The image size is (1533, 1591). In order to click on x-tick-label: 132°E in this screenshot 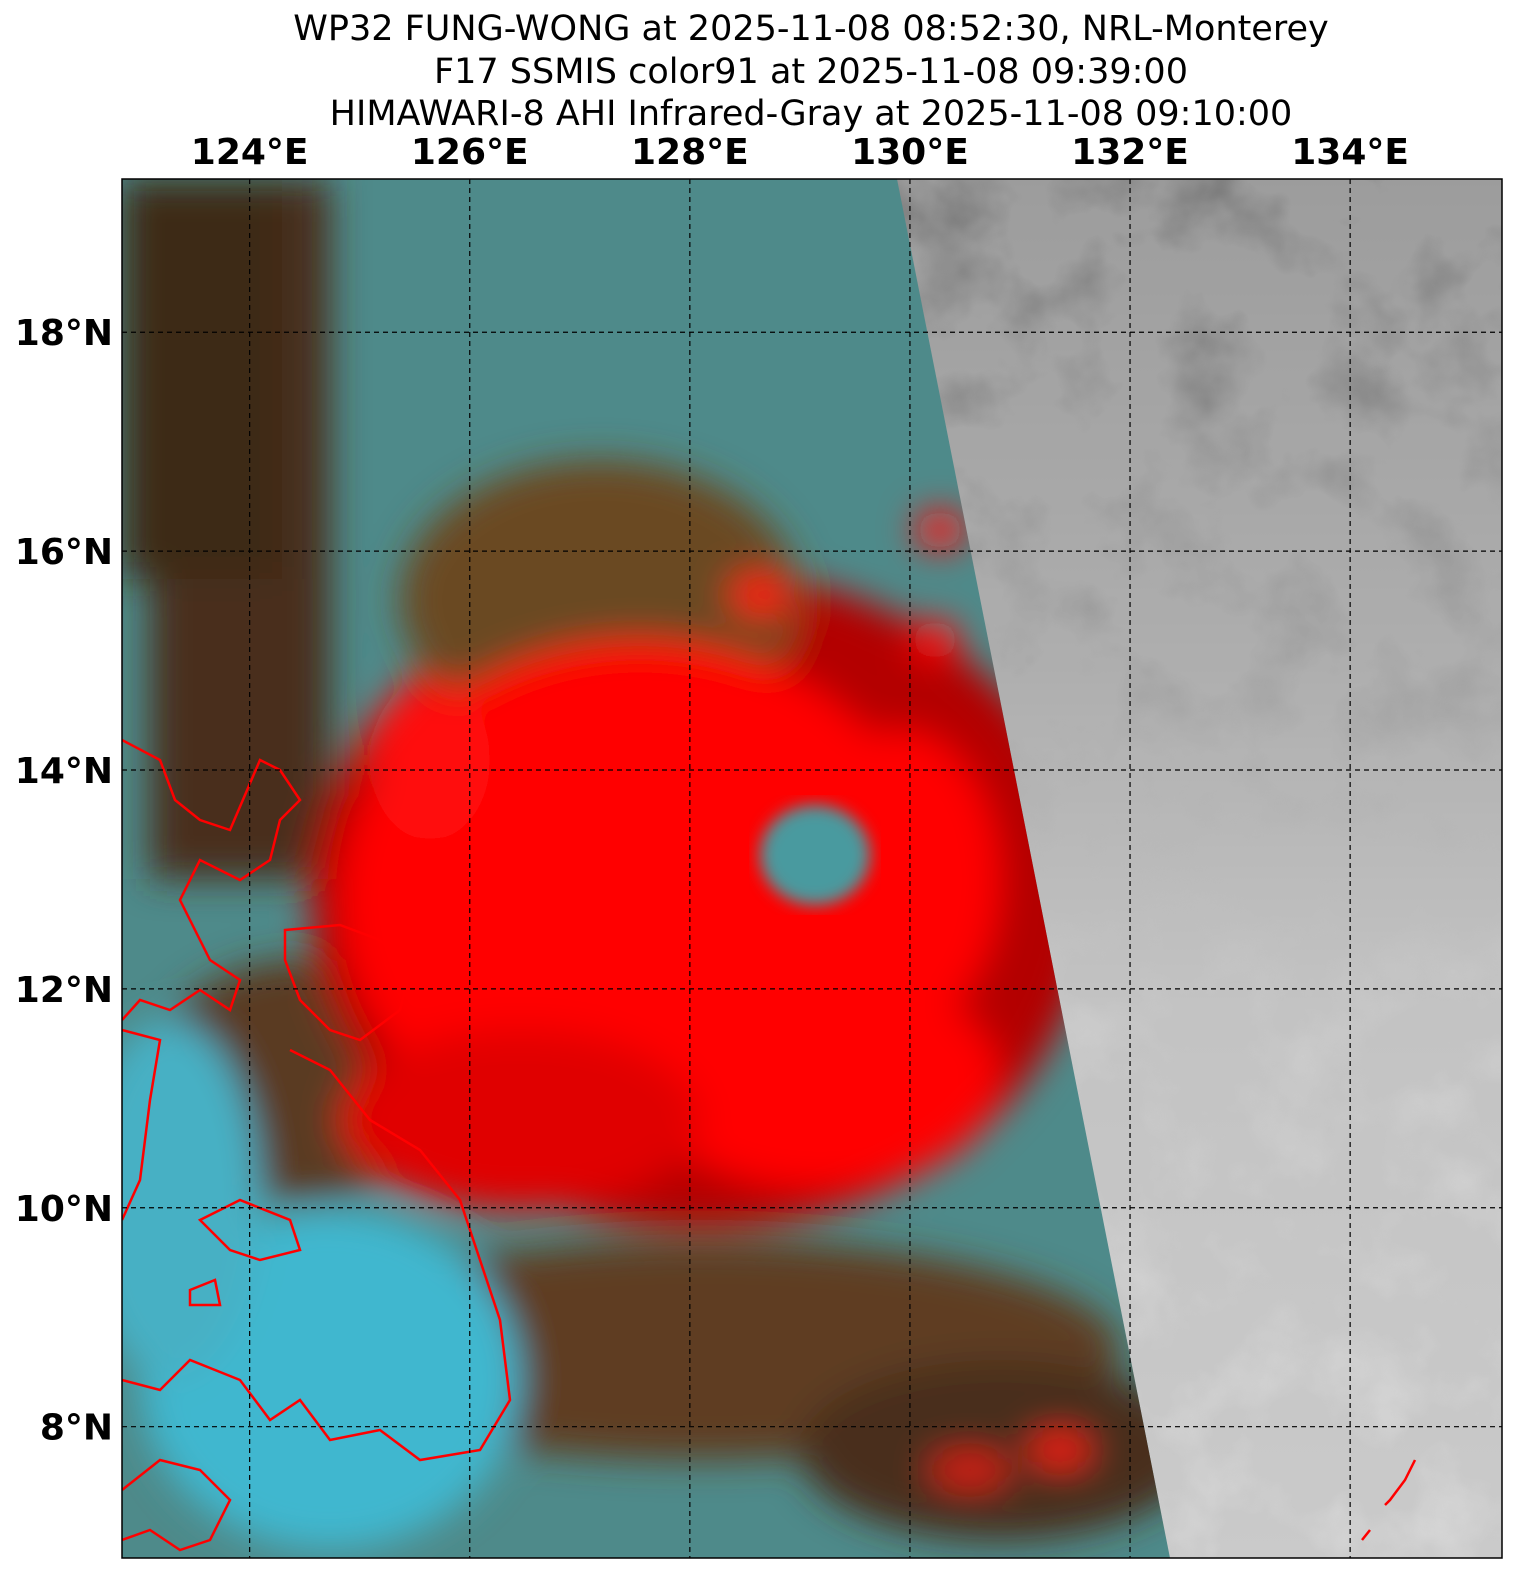, I will do `click(1130, 152)`.